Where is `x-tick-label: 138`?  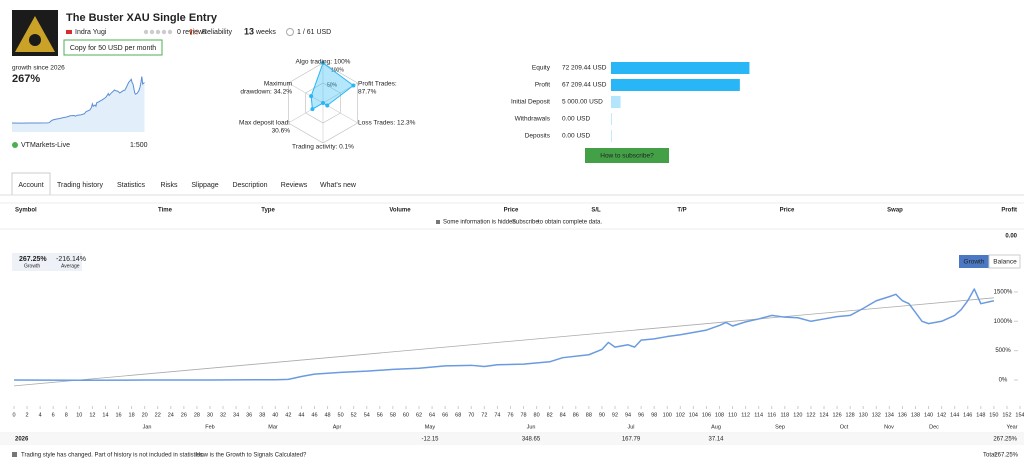
x-tick-label: 138 is located at coordinates (915, 415).